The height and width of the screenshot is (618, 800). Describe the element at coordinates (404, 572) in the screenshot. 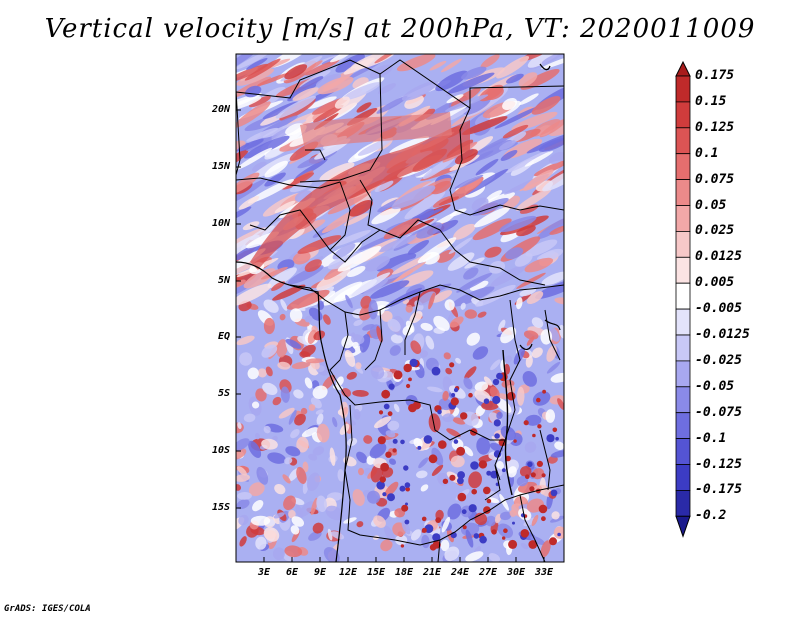

I see `lon-label: 18E` at that location.